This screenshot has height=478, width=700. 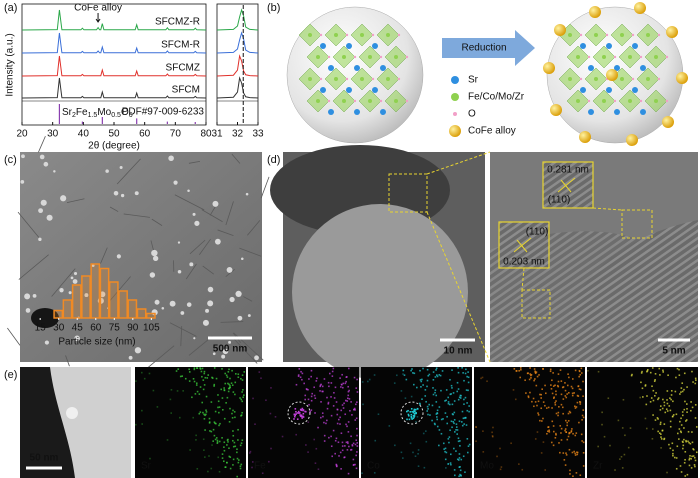 I want to click on scale-bar-label: 500 nm, so click(x=230, y=349).